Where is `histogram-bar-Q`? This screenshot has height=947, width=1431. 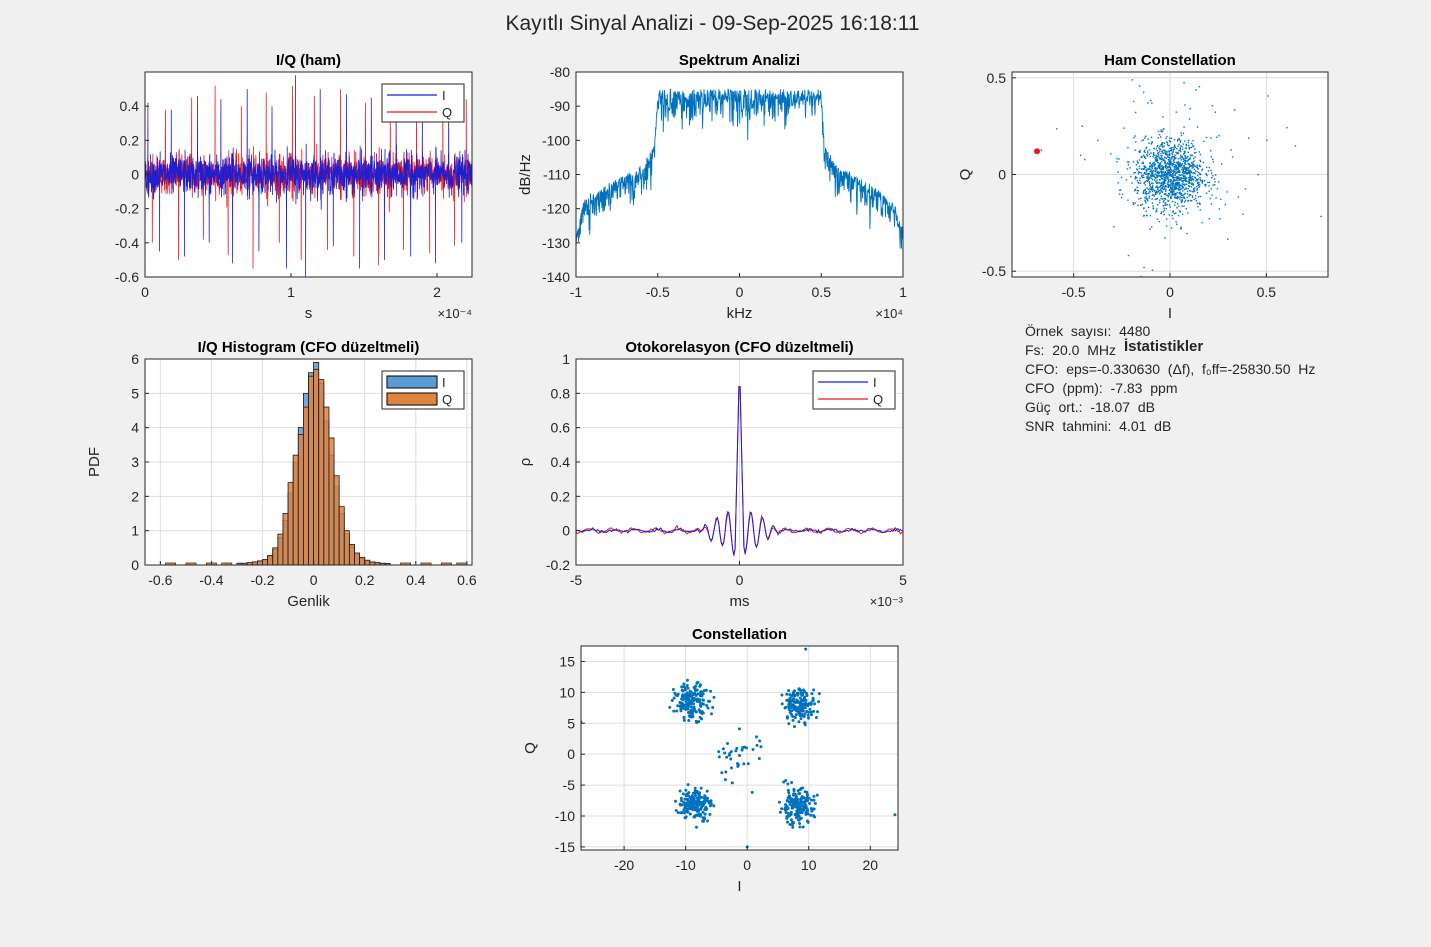
histogram-bar-Q is located at coordinates (321, 472).